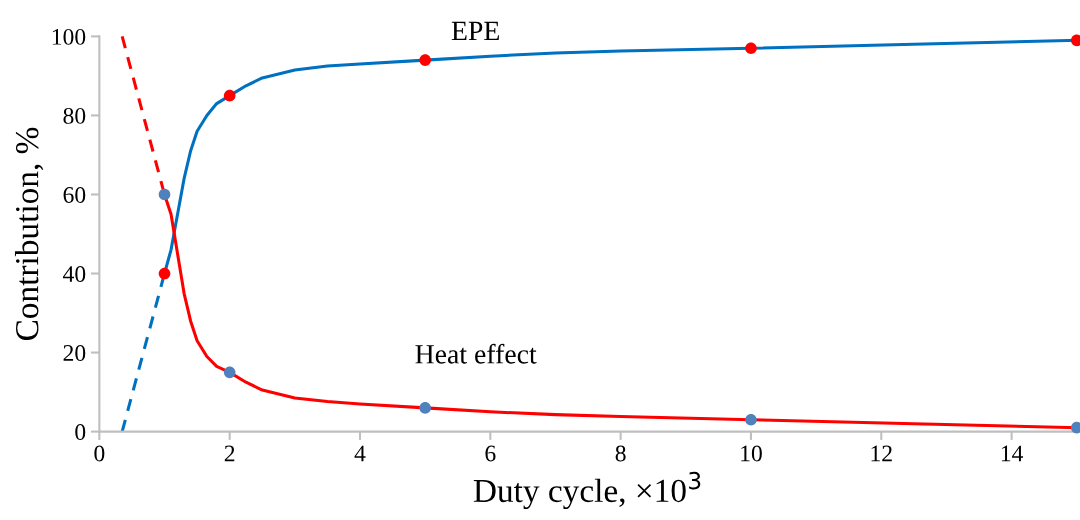 This screenshot has height=520, width=1080. I want to click on y-tick-label: 0, so click(80, 432).